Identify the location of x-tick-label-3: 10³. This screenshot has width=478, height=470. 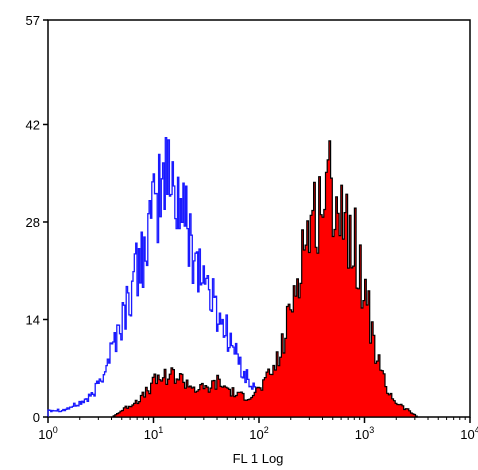
(364, 433).